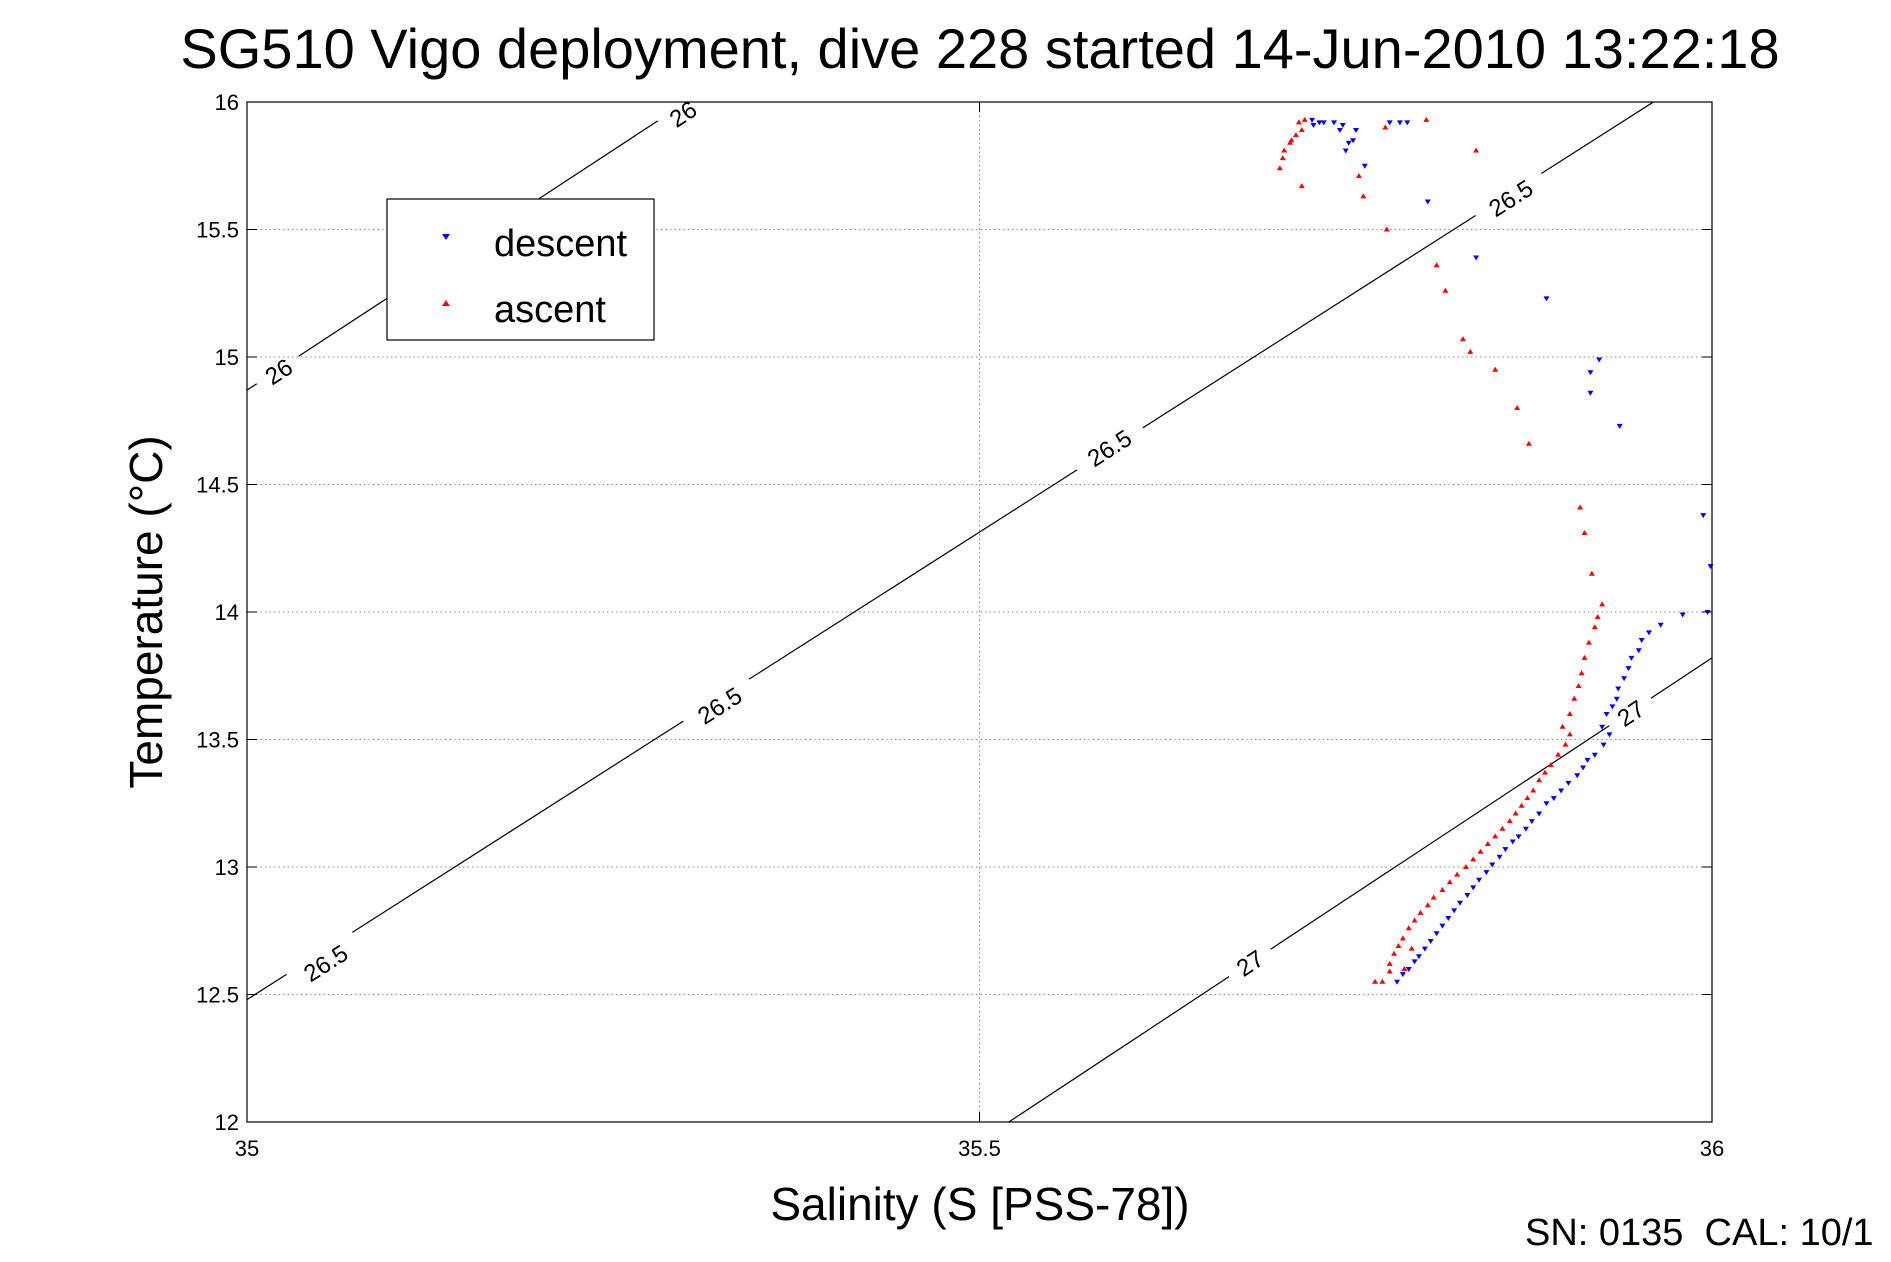 The image size is (1891, 1262). Describe the element at coordinates (217, 995) in the screenshot. I see `y-tick-label: 12.5` at that location.